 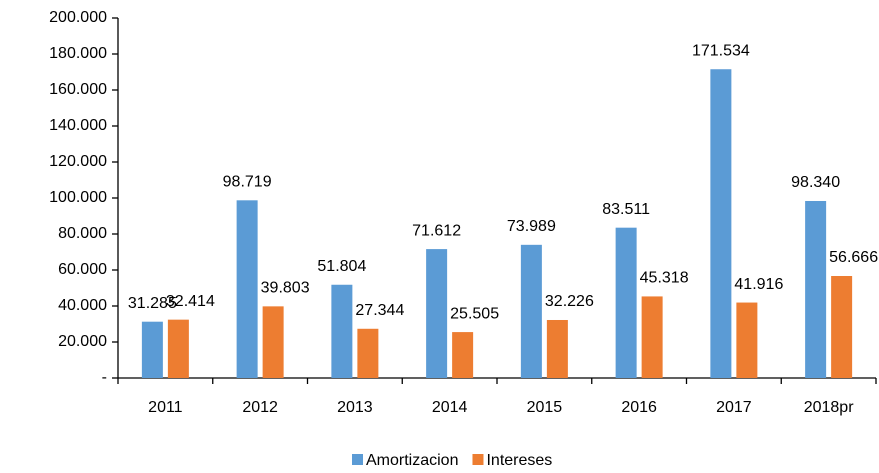 I want to click on data-label: 32.226, so click(x=569, y=301).